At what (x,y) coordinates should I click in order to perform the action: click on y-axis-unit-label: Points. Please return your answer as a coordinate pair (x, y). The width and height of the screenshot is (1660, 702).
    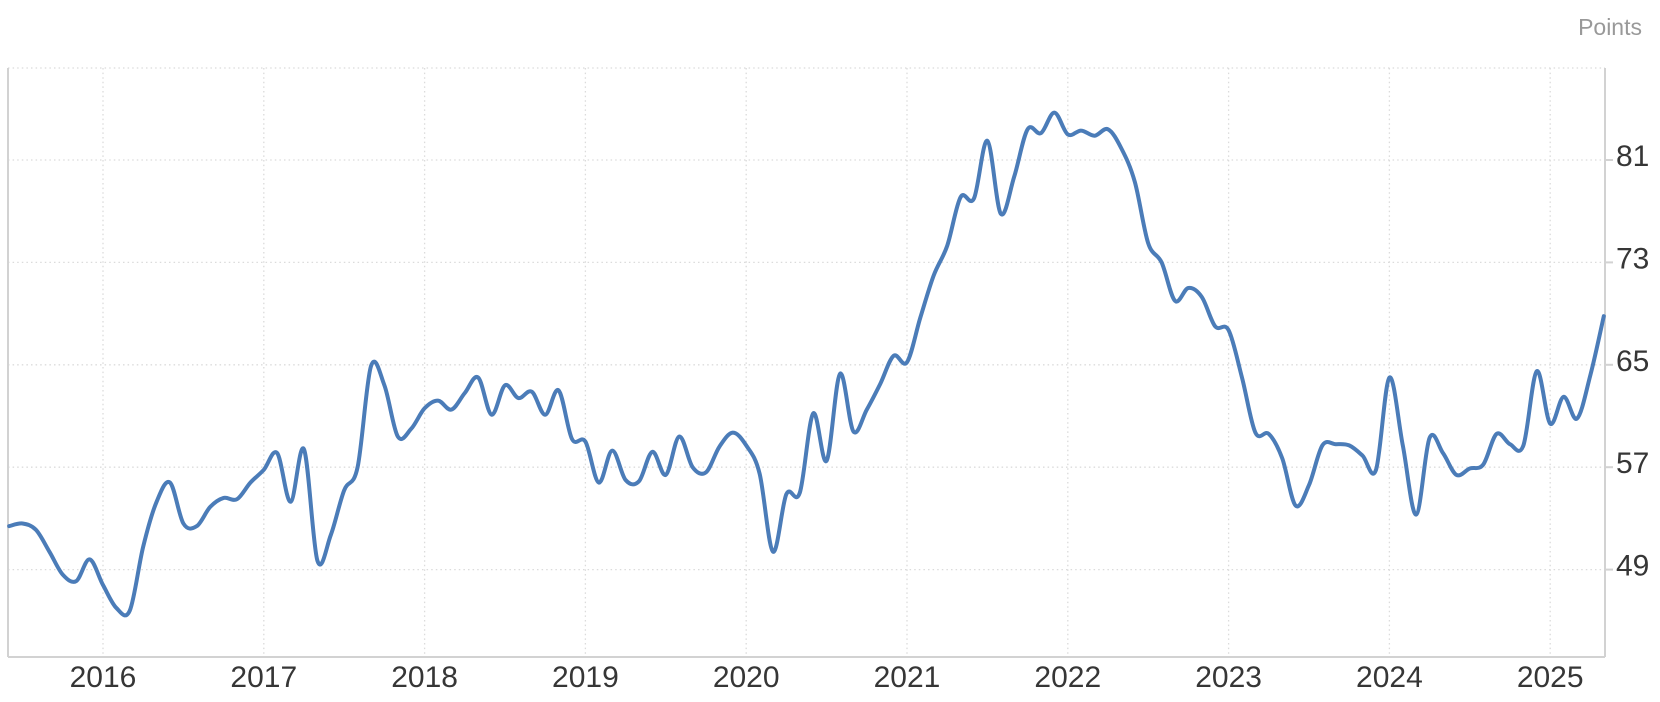
    Looking at the image, I should click on (1610, 27).